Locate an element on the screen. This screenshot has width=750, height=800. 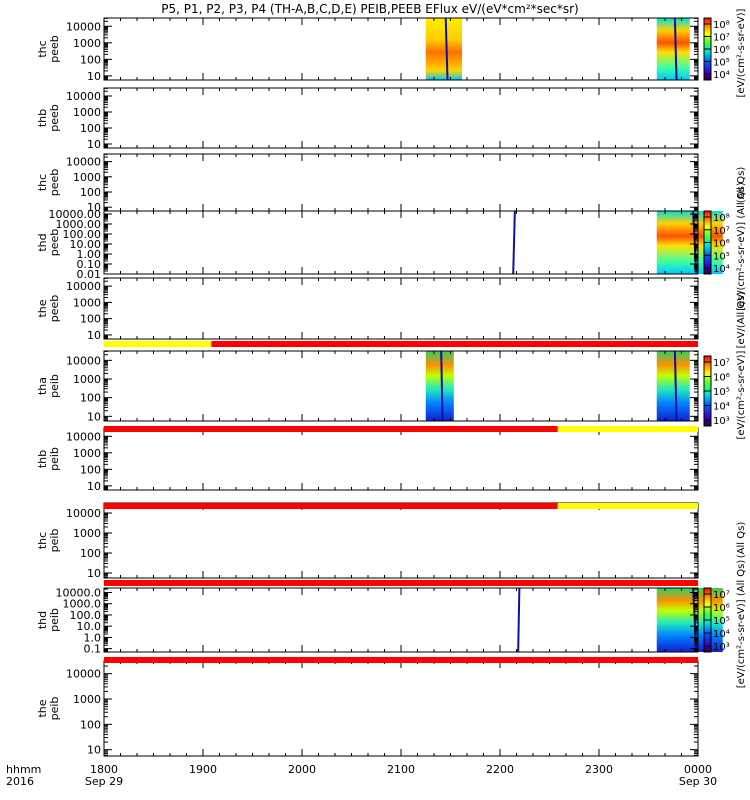
y-axis-label-line: the is located at coordinates (42, 308).